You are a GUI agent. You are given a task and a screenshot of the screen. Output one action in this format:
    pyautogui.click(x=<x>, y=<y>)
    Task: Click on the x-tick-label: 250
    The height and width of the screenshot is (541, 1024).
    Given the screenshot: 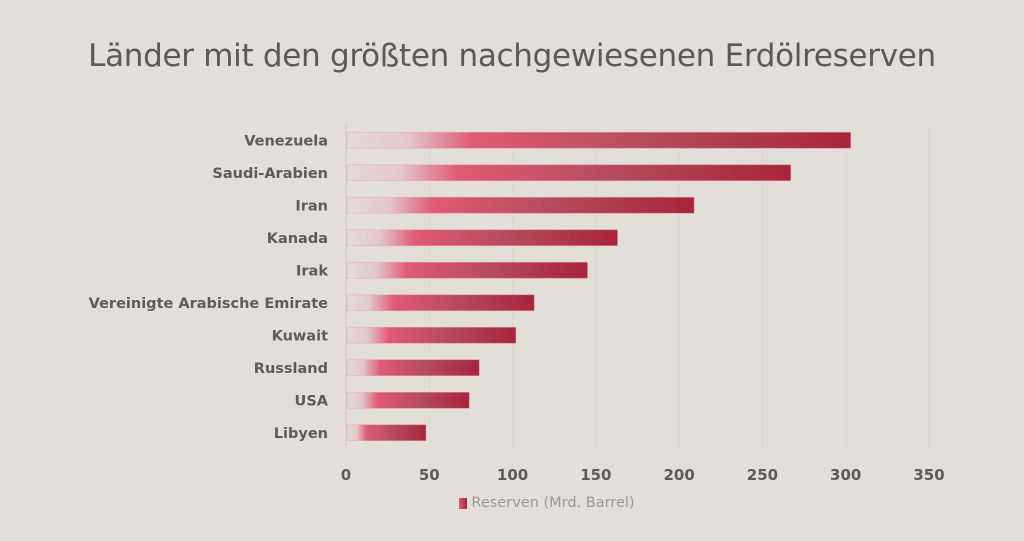 What is the action you would take?
    pyautogui.click(x=762, y=475)
    